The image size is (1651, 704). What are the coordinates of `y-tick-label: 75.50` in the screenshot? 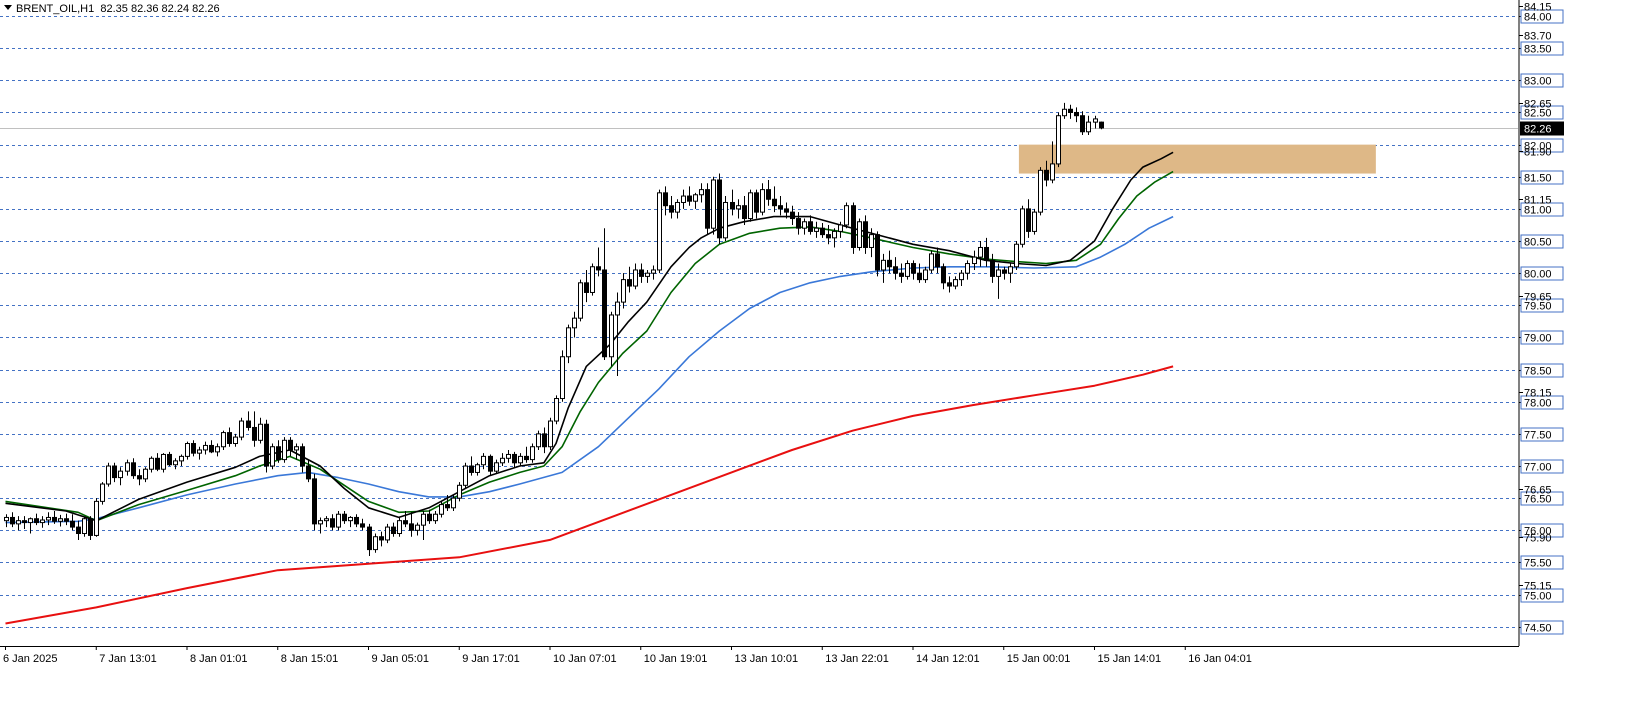 It's located at (1538, 564).